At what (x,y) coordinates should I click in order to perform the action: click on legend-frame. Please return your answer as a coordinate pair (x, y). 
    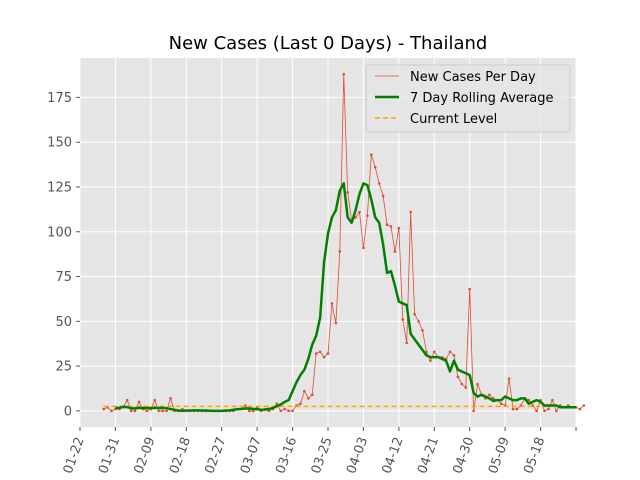
    Looking at the image, I should click on (468, 98).